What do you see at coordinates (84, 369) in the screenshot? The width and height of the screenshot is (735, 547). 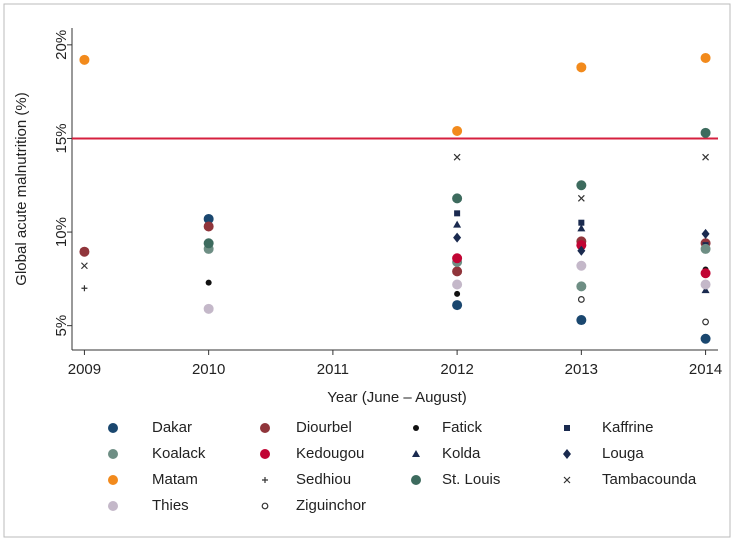 I see `x-tick-label: 2009` at bounding box center [84, 369].